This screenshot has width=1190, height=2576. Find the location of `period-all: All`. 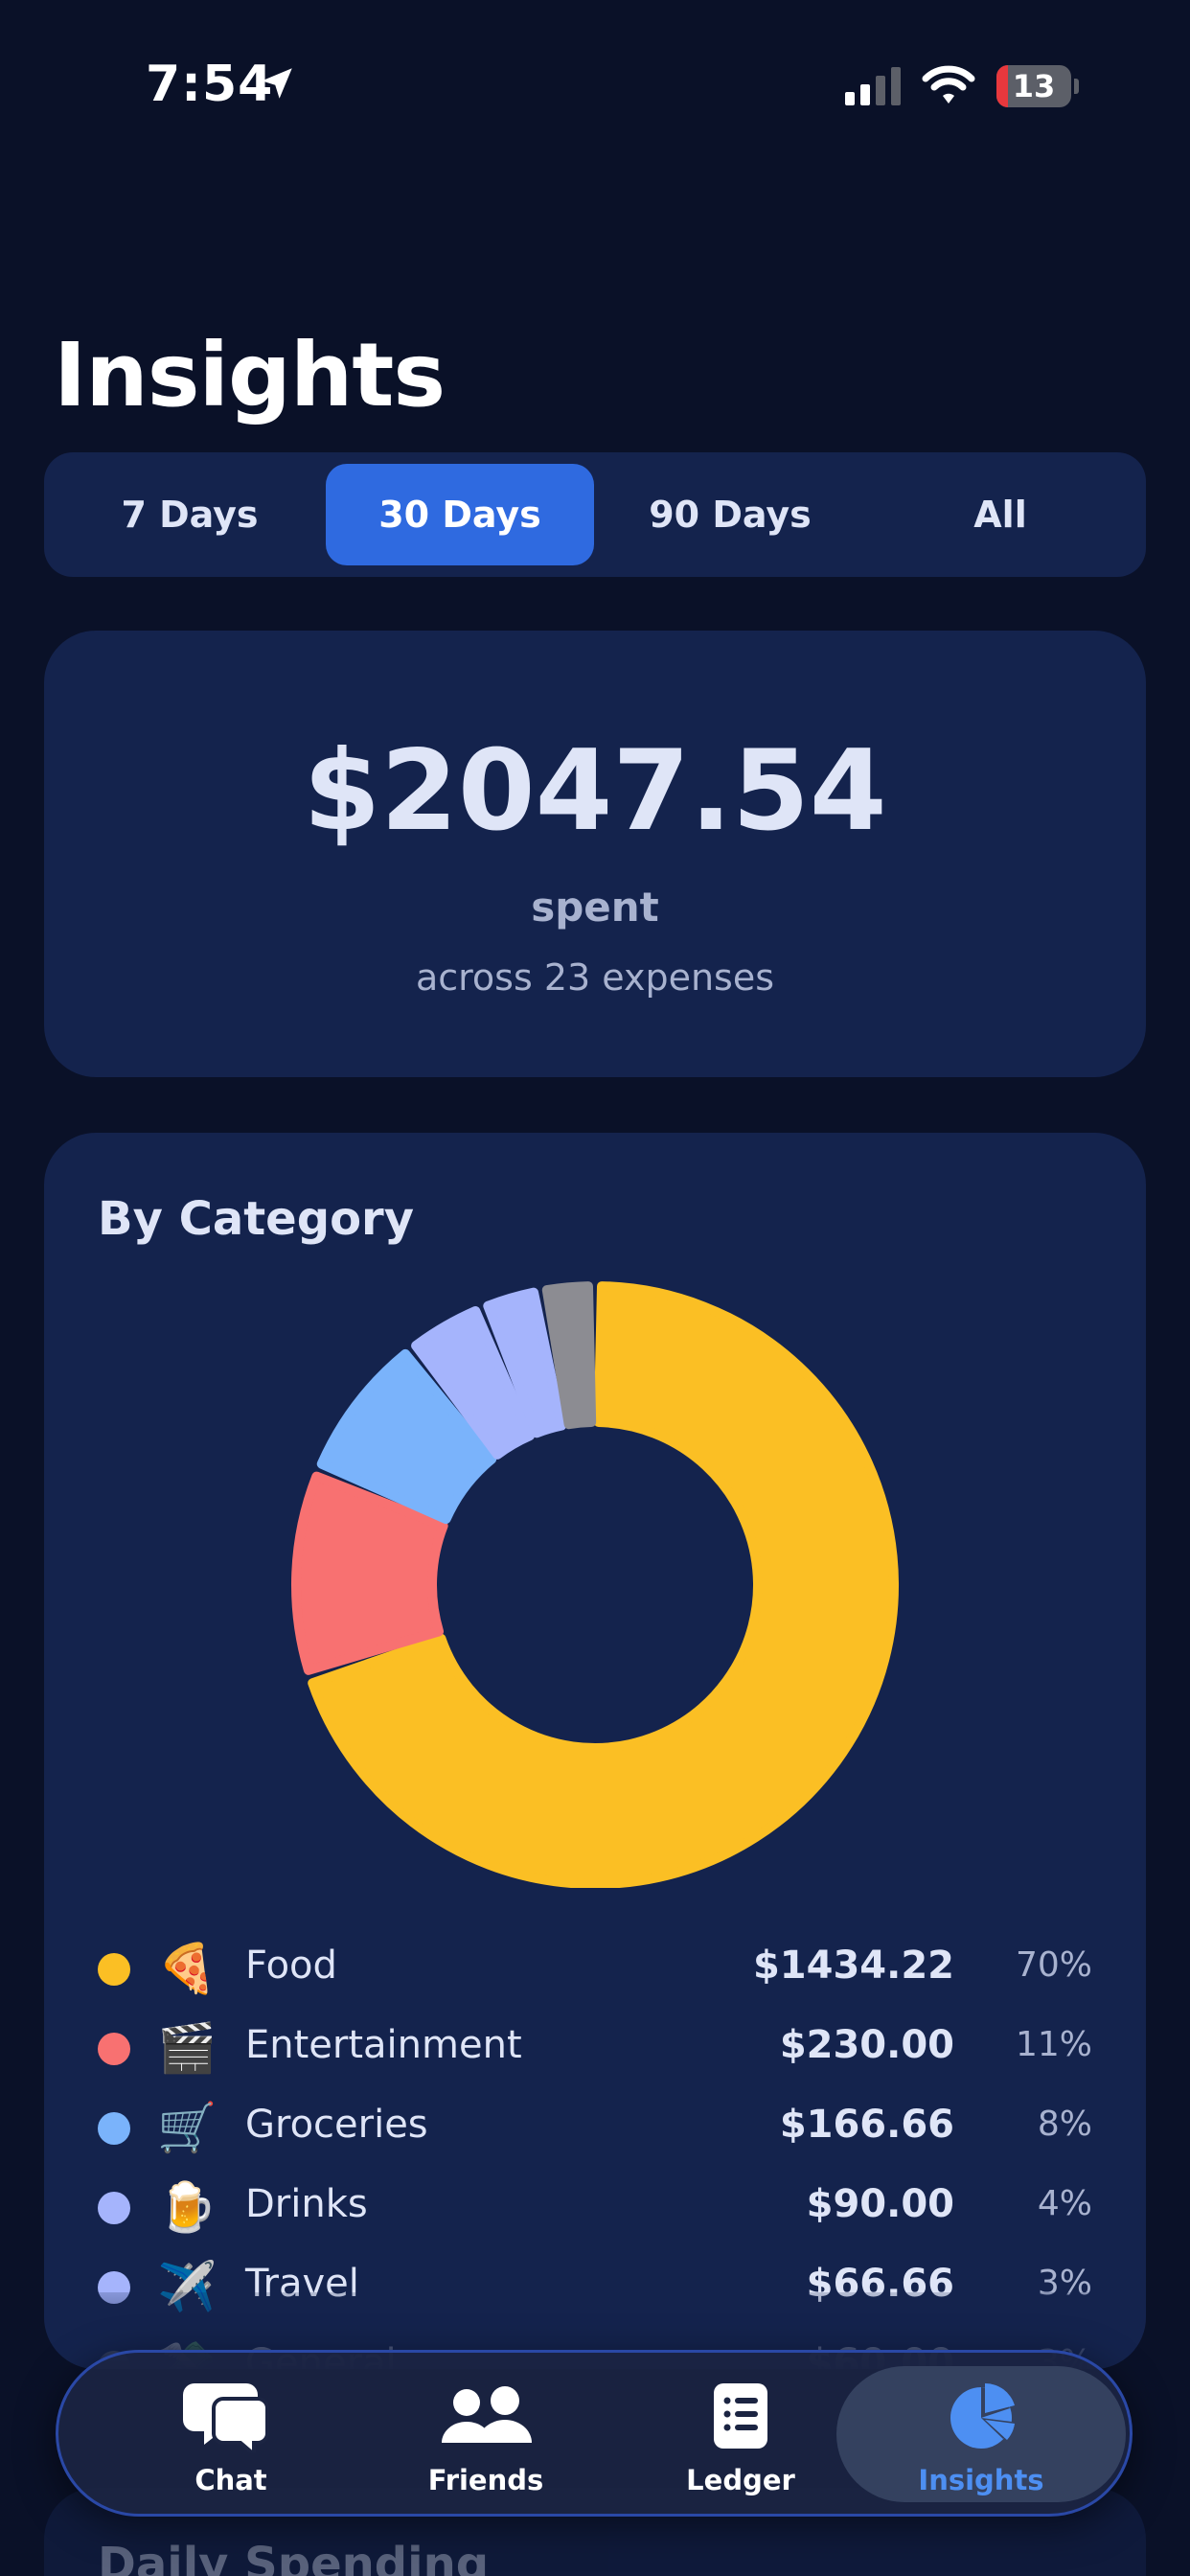

period-all: All is located at coordinates (1000, 515).